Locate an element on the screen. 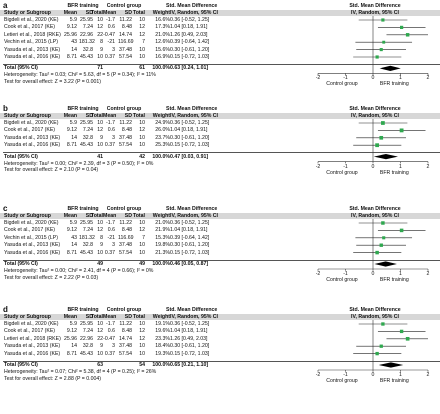  exp-mean: 8.71 is located at coordinates (71, 252).